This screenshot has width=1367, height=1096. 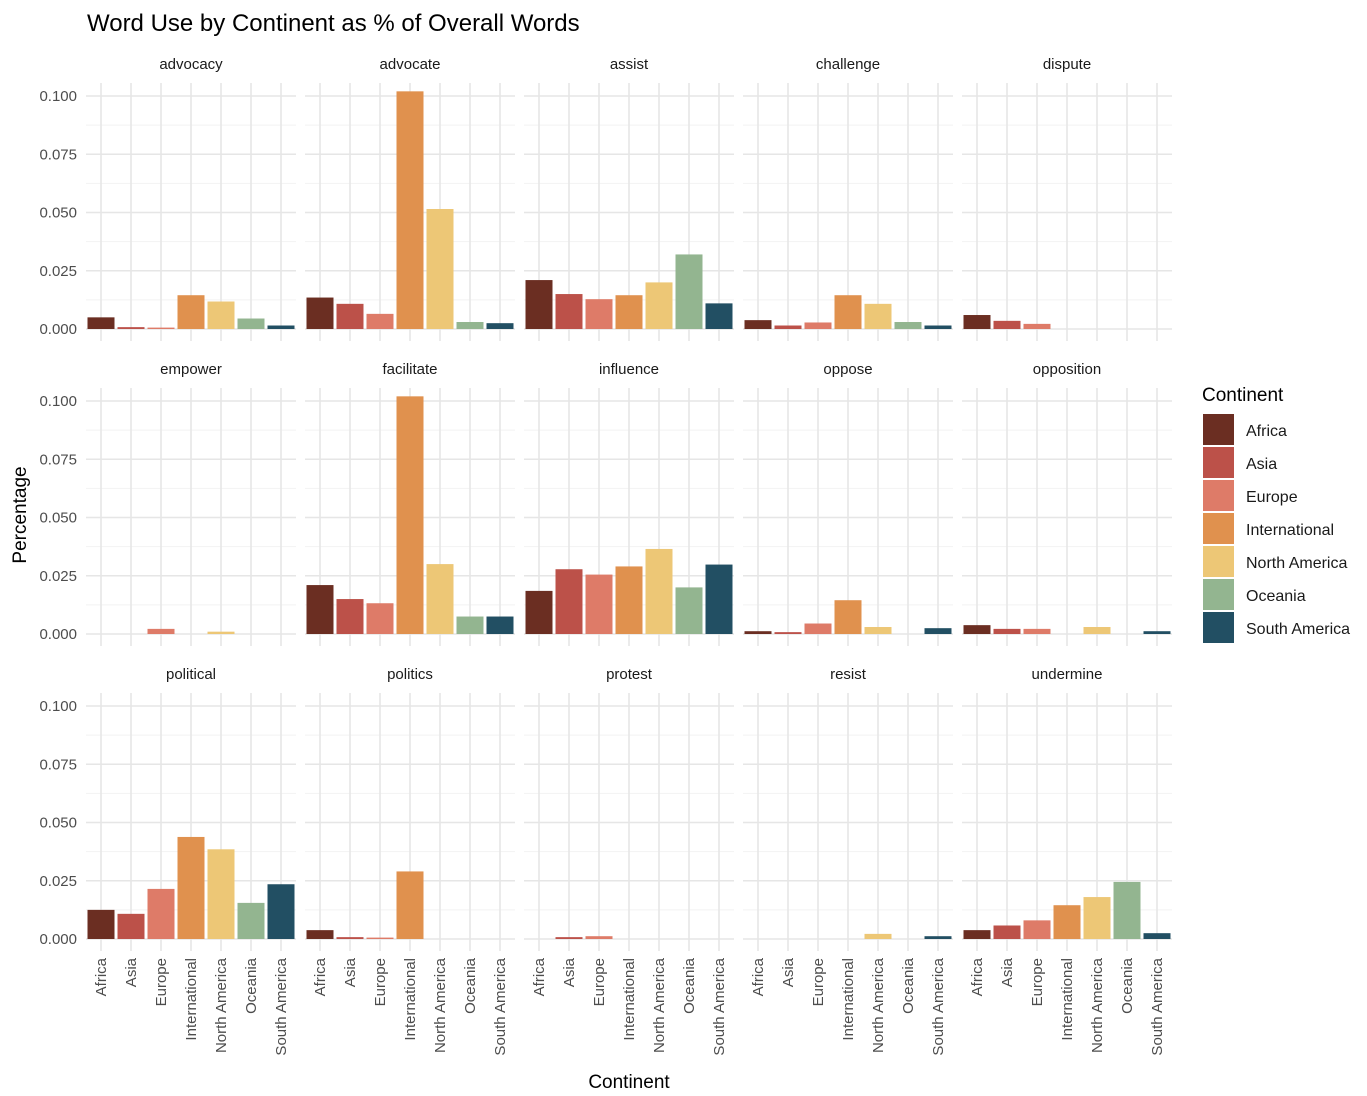 I want to click on bar-challenge-oceania, so click(x=908, y=325).